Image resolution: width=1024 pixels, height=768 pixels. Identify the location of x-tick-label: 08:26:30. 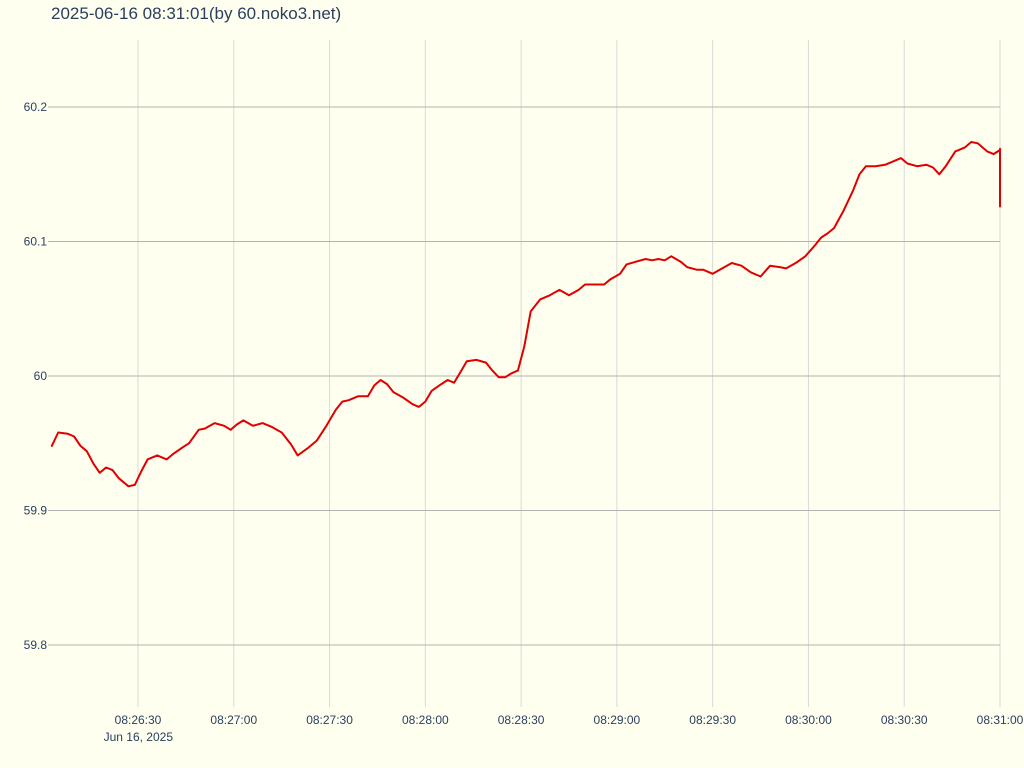
(138, 720).